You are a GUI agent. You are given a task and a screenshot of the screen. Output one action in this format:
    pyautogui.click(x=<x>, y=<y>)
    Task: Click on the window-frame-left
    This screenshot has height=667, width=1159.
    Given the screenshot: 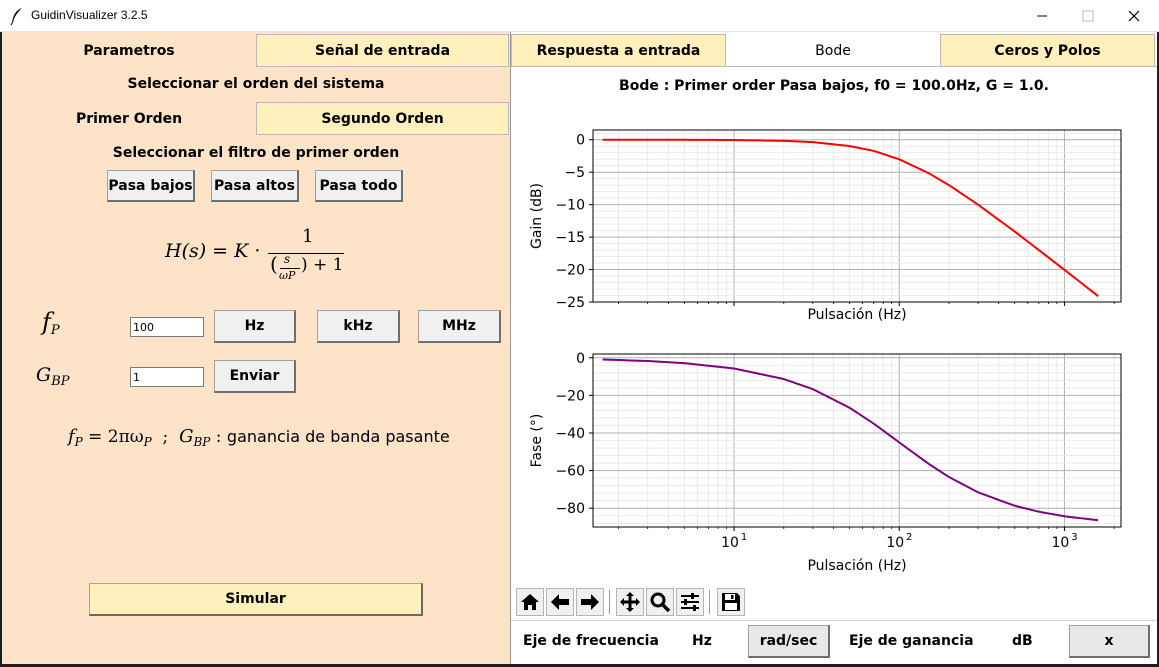 What is the action you would take?
    pyautogui.click(x=1, y=349)
    